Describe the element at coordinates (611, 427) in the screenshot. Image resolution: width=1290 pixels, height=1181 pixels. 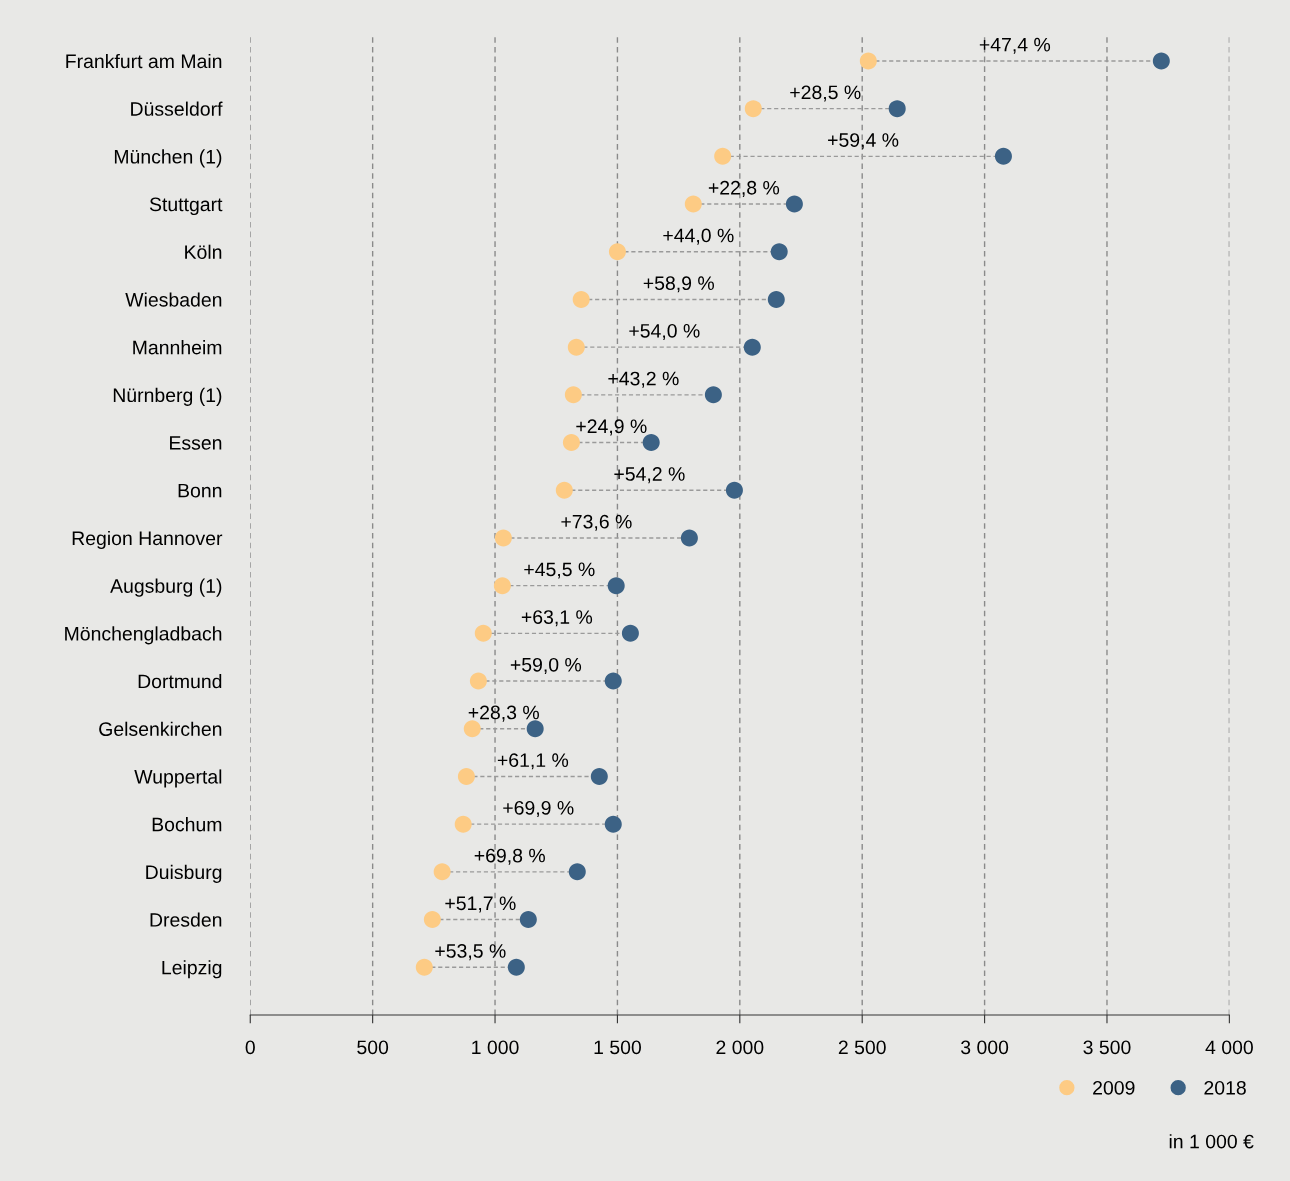
I see `annotation: +24,9 %` at that location.